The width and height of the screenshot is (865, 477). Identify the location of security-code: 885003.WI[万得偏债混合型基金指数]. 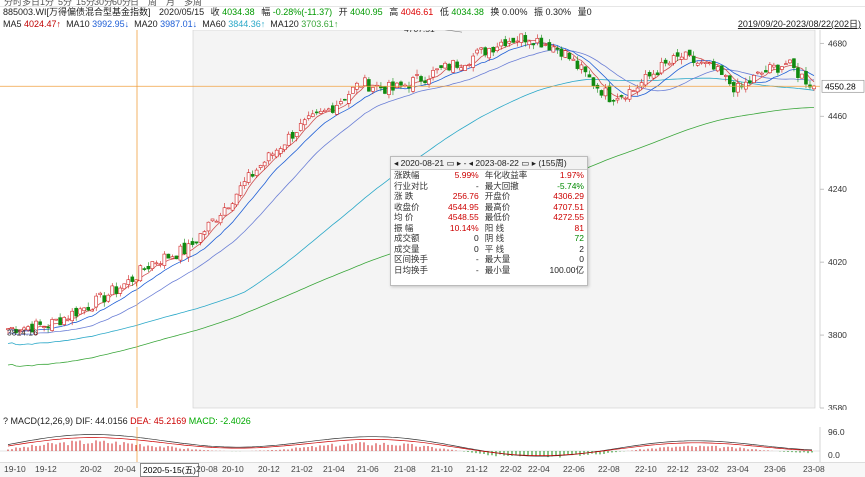
(77, 12).